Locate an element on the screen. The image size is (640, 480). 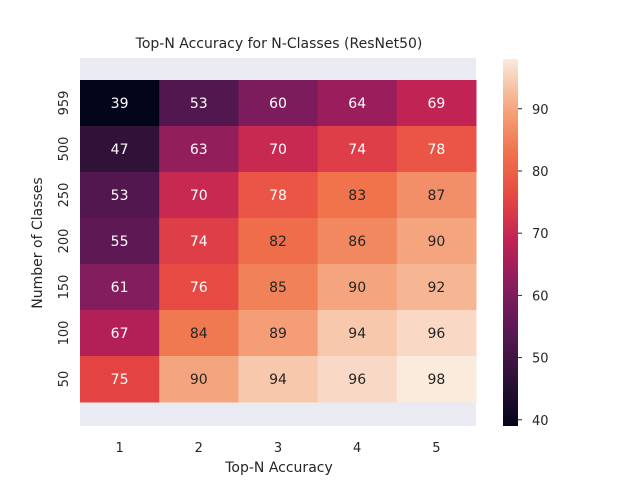
cell-value-label: 87 is located at coordinates (436, 196).